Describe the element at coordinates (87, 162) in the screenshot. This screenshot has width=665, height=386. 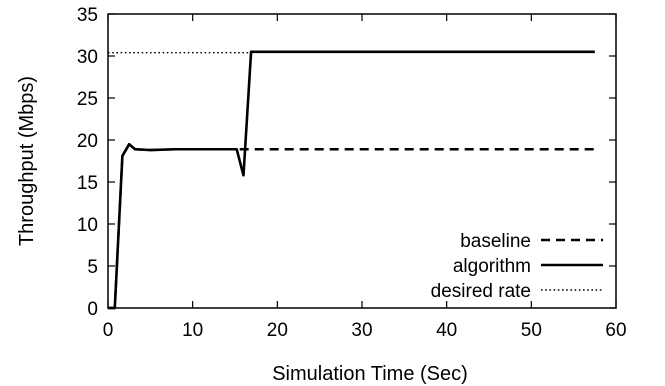
I see `y-tick-labels: 0 5 10 15 20 25 30 35` at that location.